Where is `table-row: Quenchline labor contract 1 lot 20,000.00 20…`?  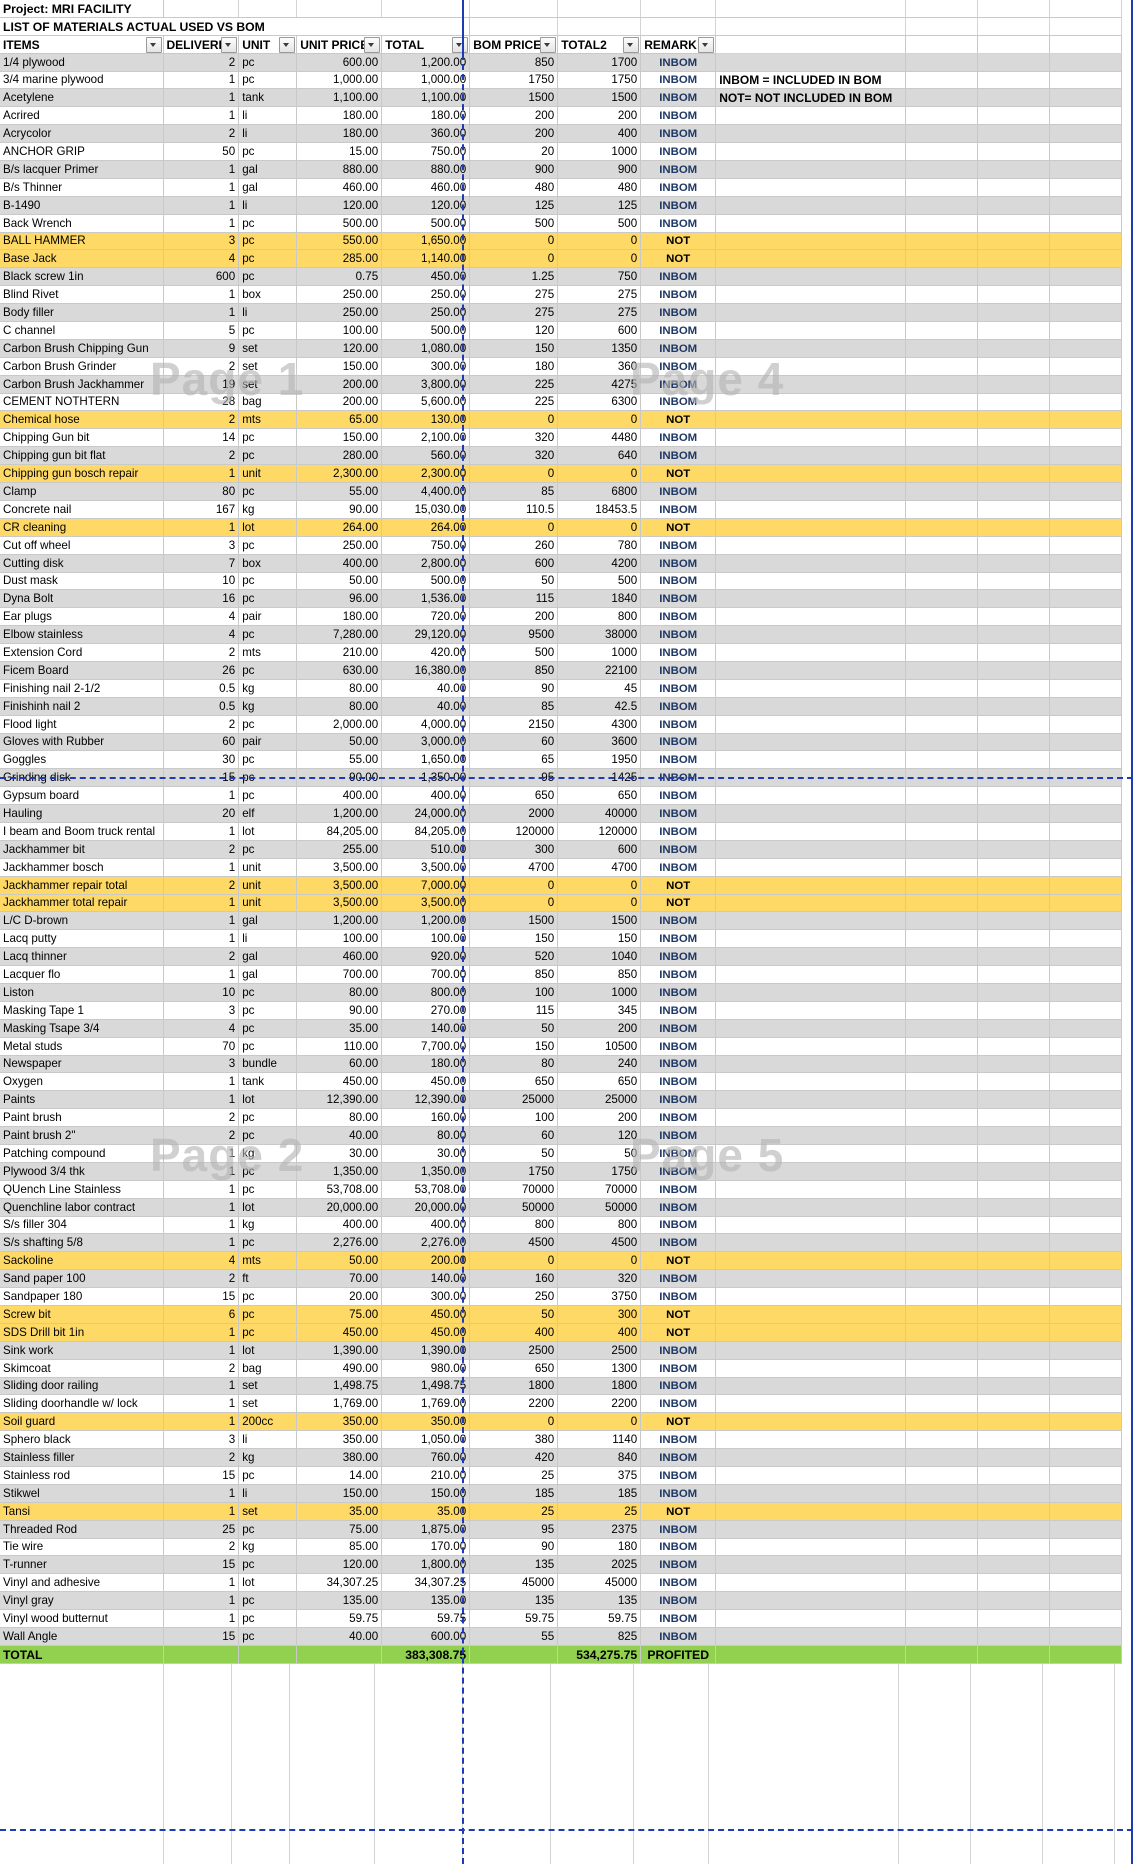
table-row: Quenchline labor contract 1 lot 20,000.00 20… is located at coordinates (561, 1207).